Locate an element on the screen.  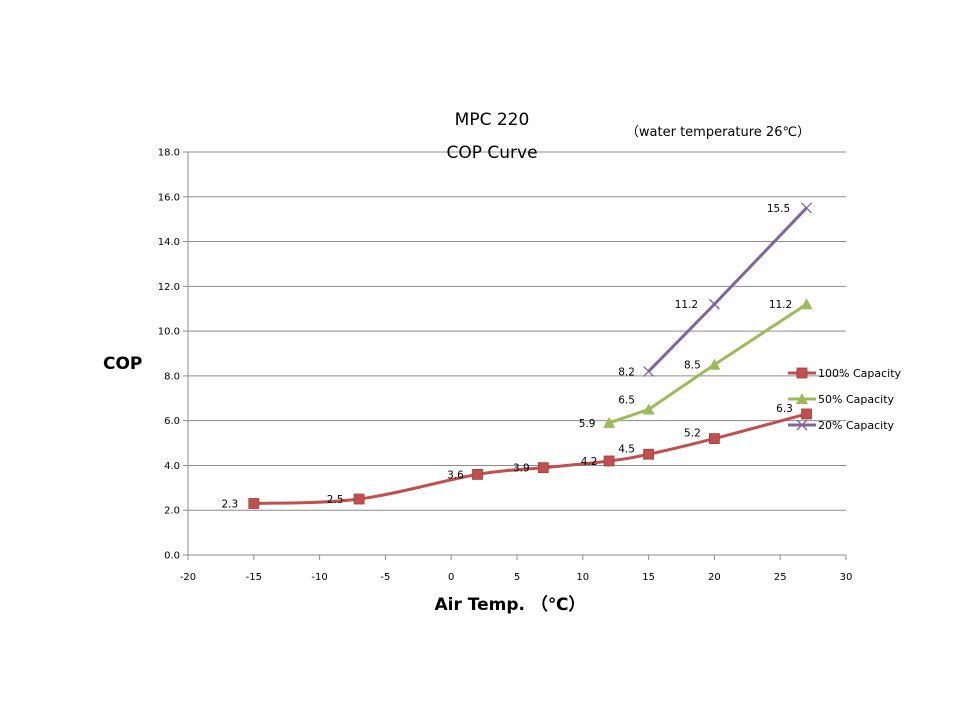
legend-entry: 20% Capacity is located at coordinates (841, 425).